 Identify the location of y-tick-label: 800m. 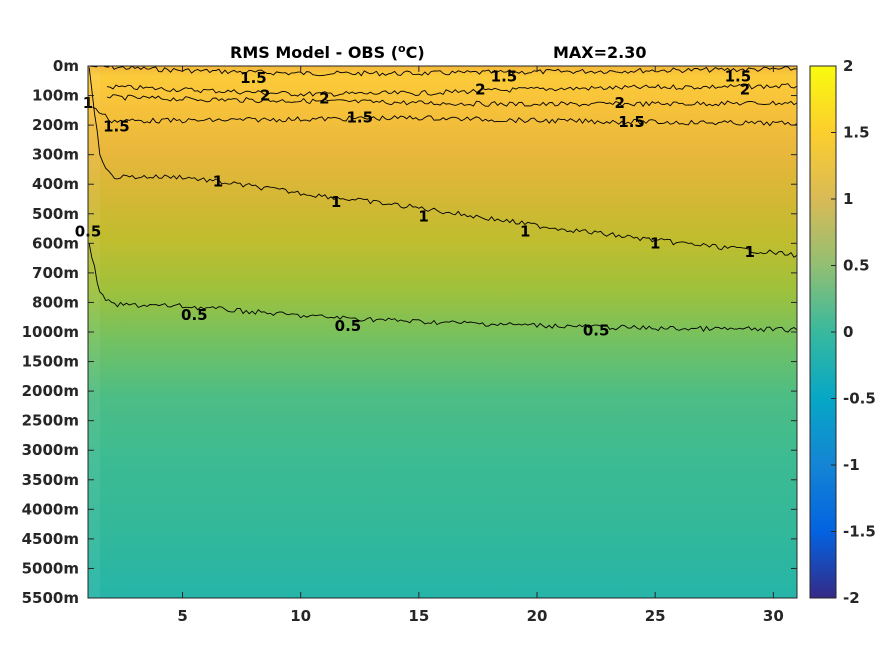
(55, 302).